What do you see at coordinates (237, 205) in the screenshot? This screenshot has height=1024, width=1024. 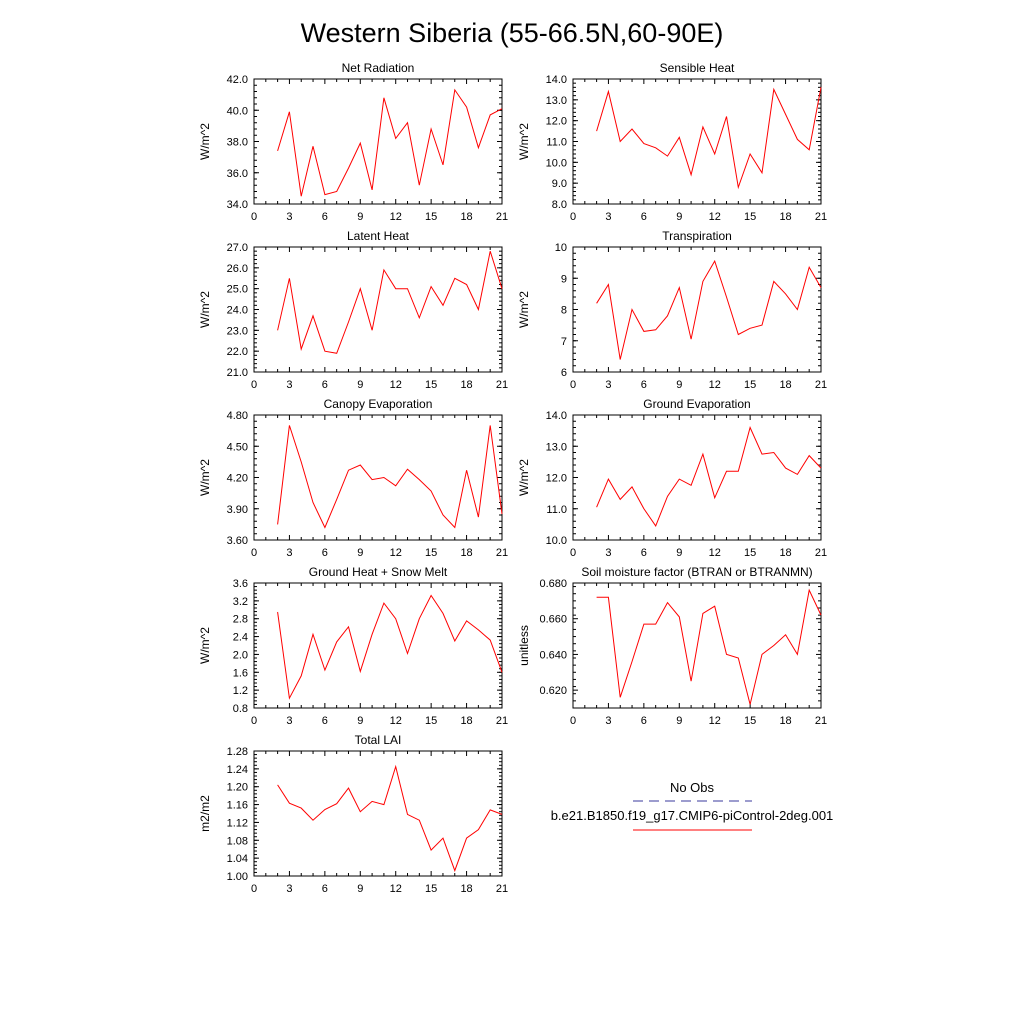 I see `y-tick-label: 34.0` at bounding box center [237, 205].